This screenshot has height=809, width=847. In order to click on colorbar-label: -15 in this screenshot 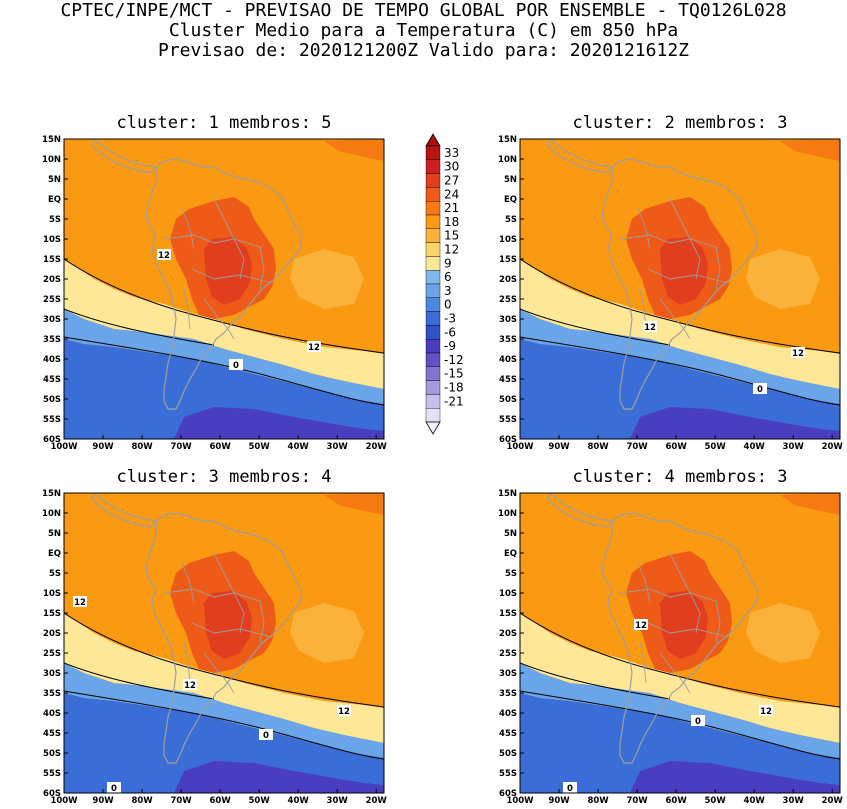, I will do `click(454, 374)`.